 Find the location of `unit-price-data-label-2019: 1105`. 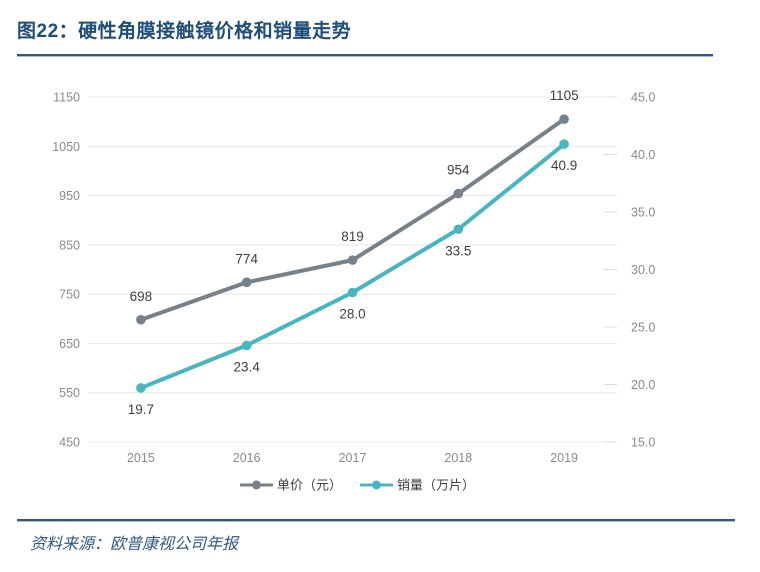

unit-price-data-label-2019: 1105 is located at coordinates (564, 95).